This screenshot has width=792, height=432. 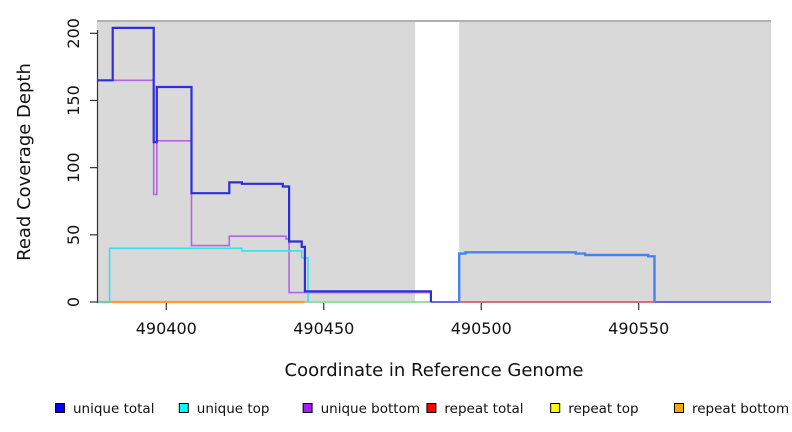 What do you see at coordinates (73, 235) in the screenshot?
I see `y-tick-label: 50` at bounding box center [73, 235].